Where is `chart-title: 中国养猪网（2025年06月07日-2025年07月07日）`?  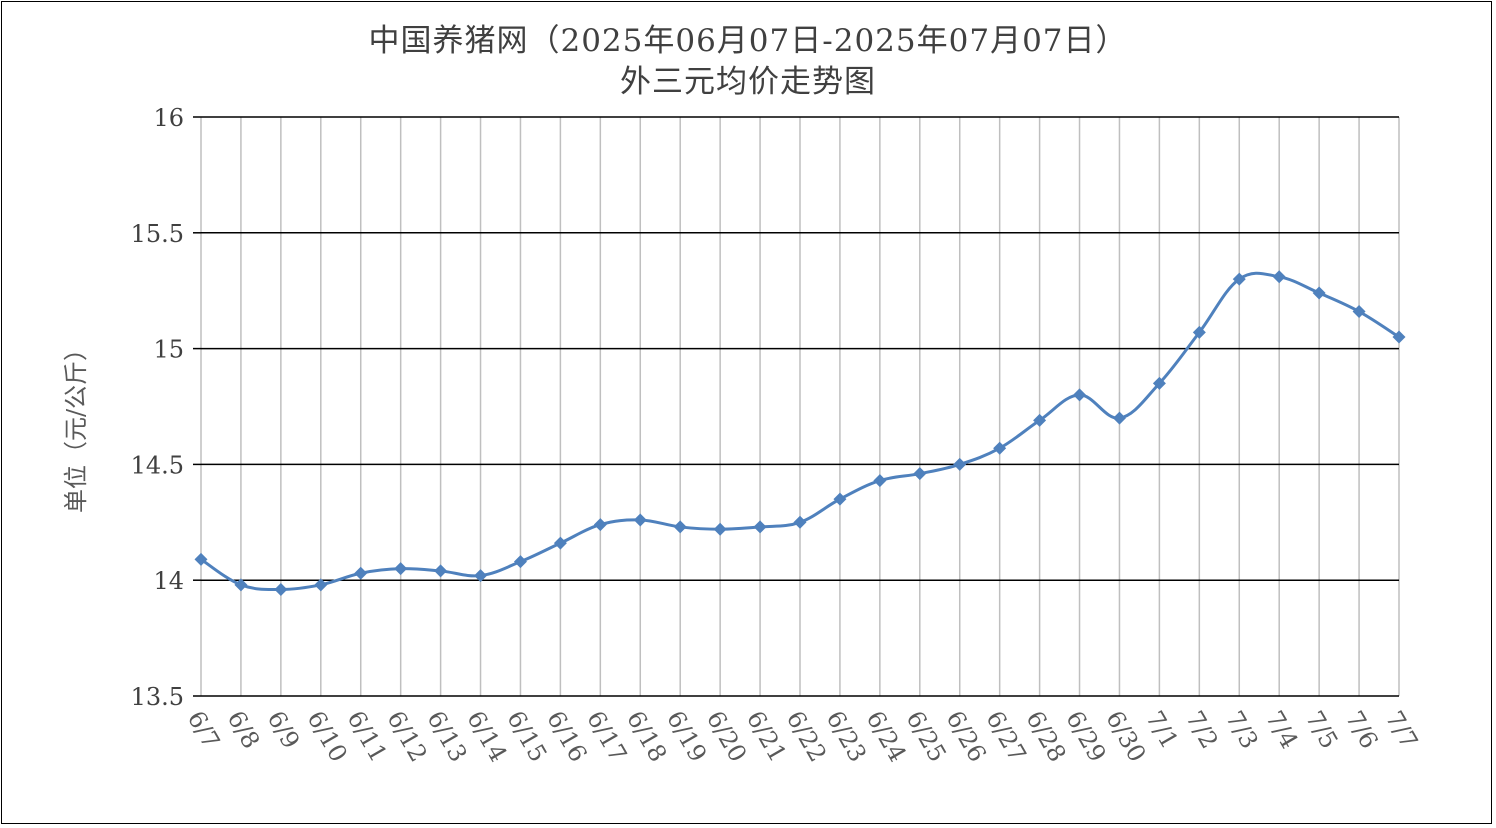
chart-title: 中国养猪网（2025年06月07日-2025年07月07日） is located at coordinates (748, 41).